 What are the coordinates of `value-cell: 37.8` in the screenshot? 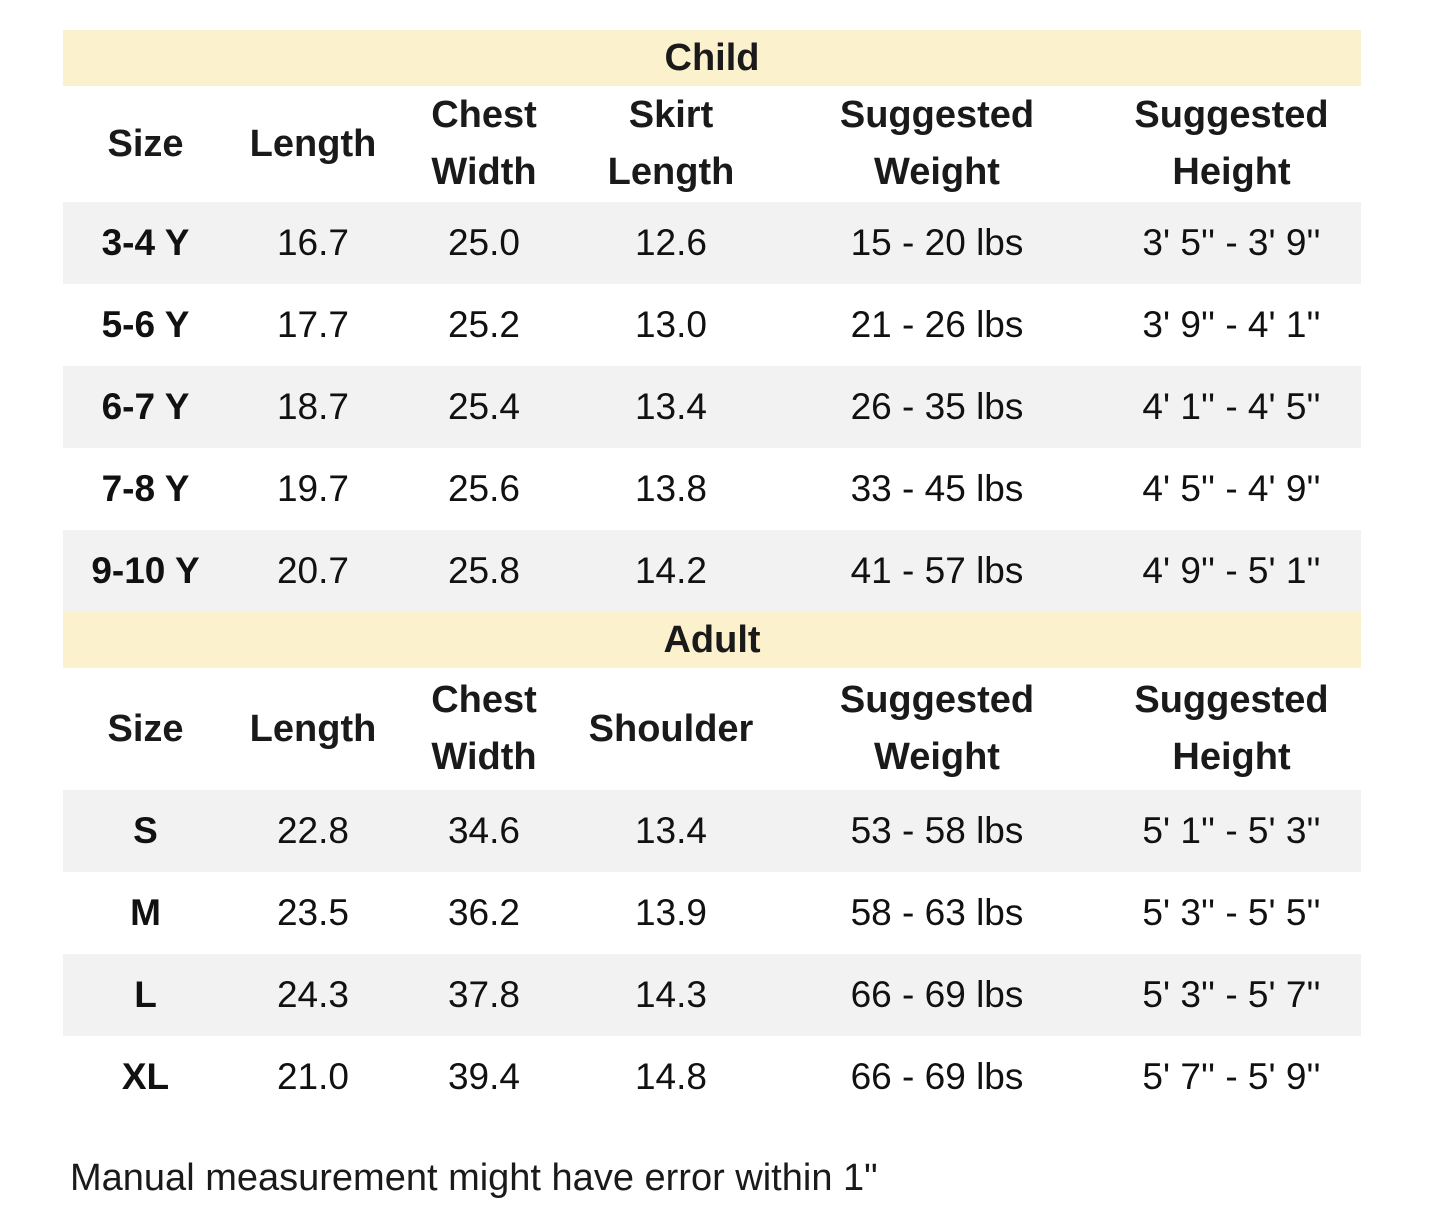 It's located at (483, 994).